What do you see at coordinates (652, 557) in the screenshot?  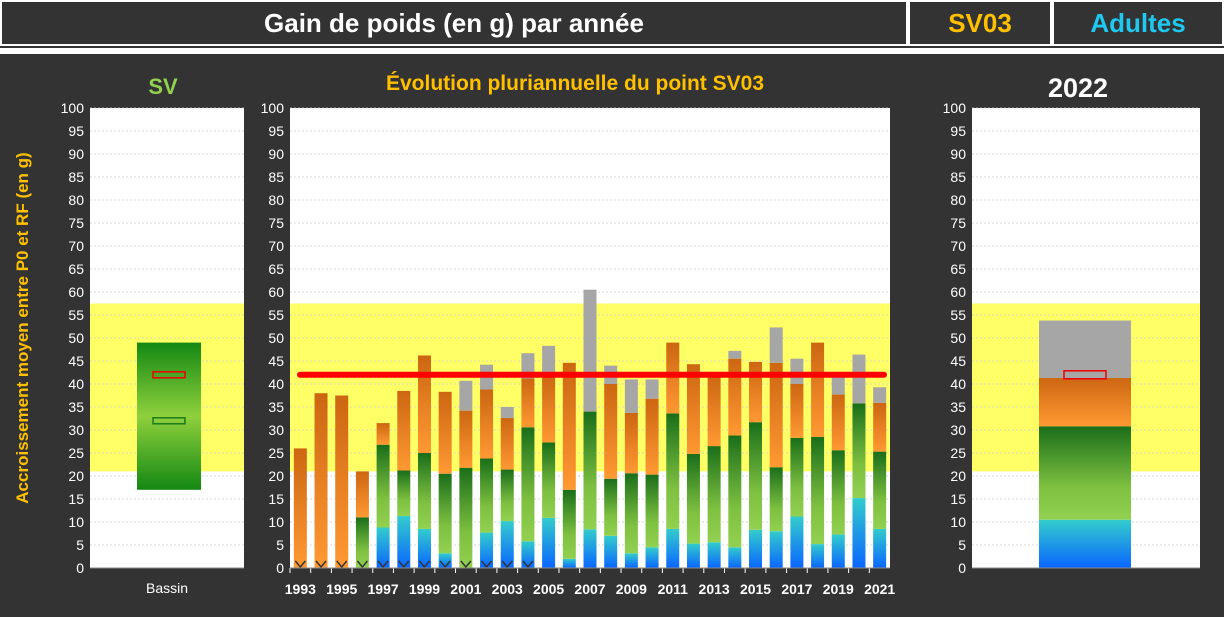 I see `bar-2010-blue-segment` at bounding box center [652, 557].